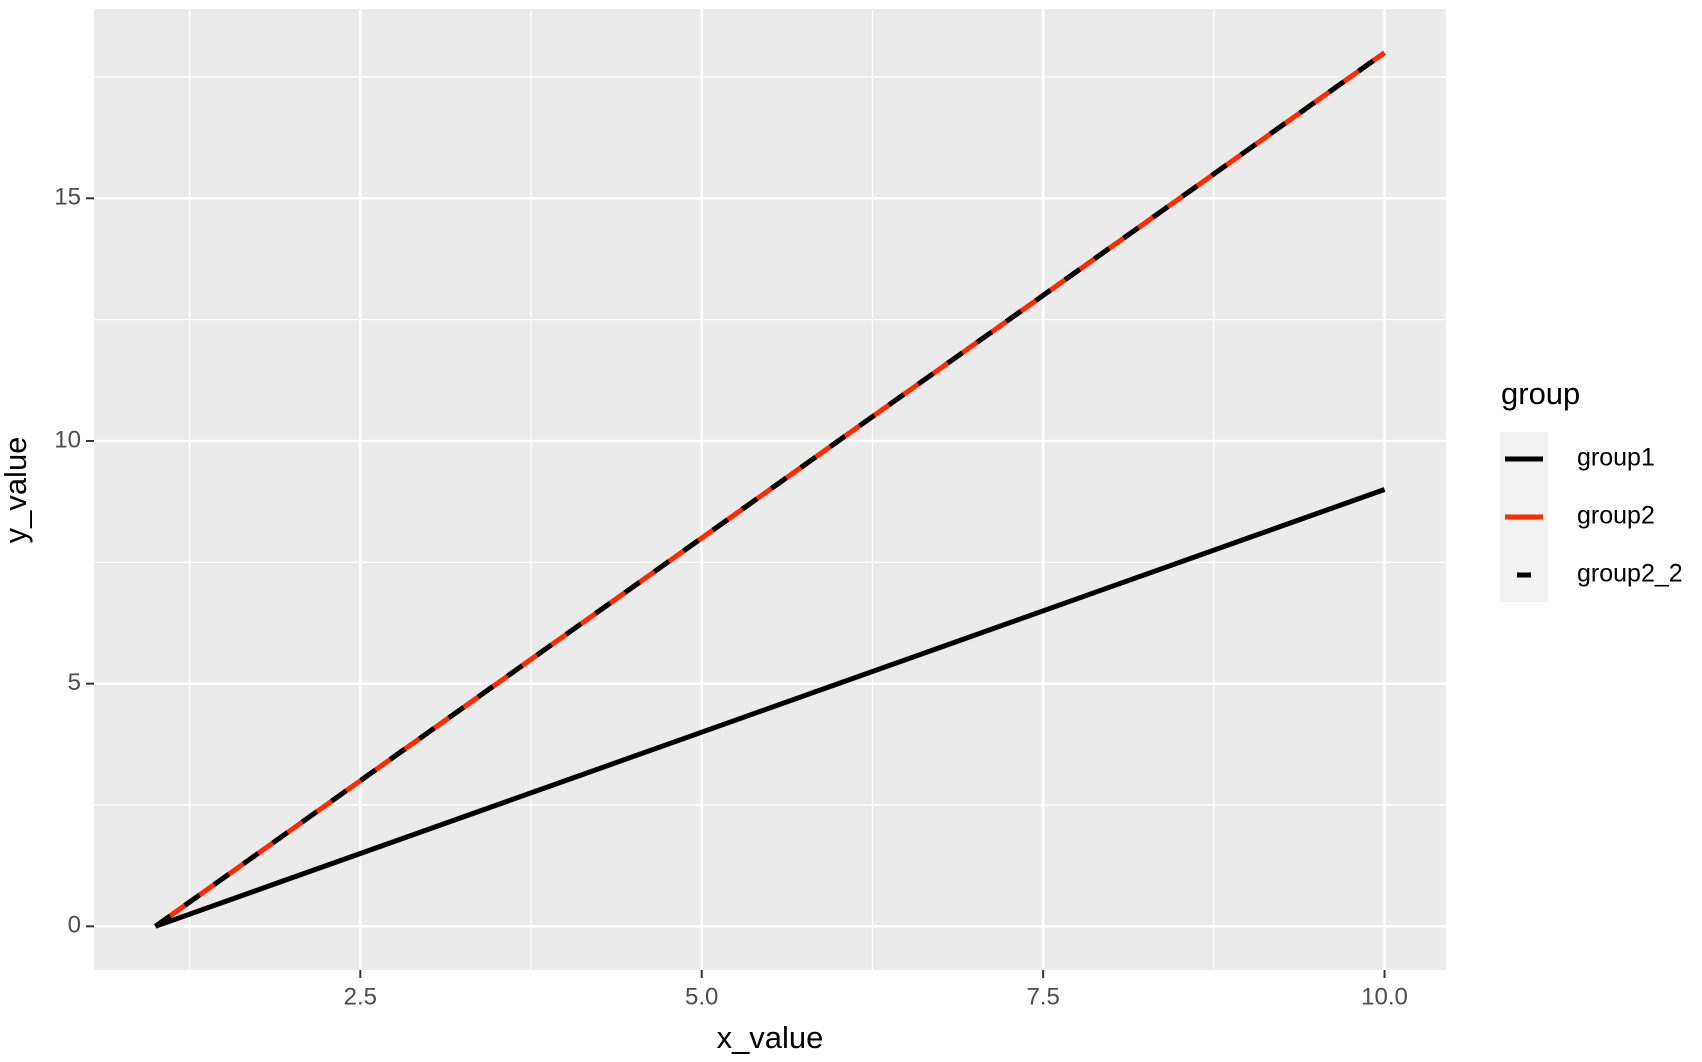  What do you see at coordinates (360, 996) in the screenshot?
I see `x-tick-label: 2.5` at bounding box center [360, 996].